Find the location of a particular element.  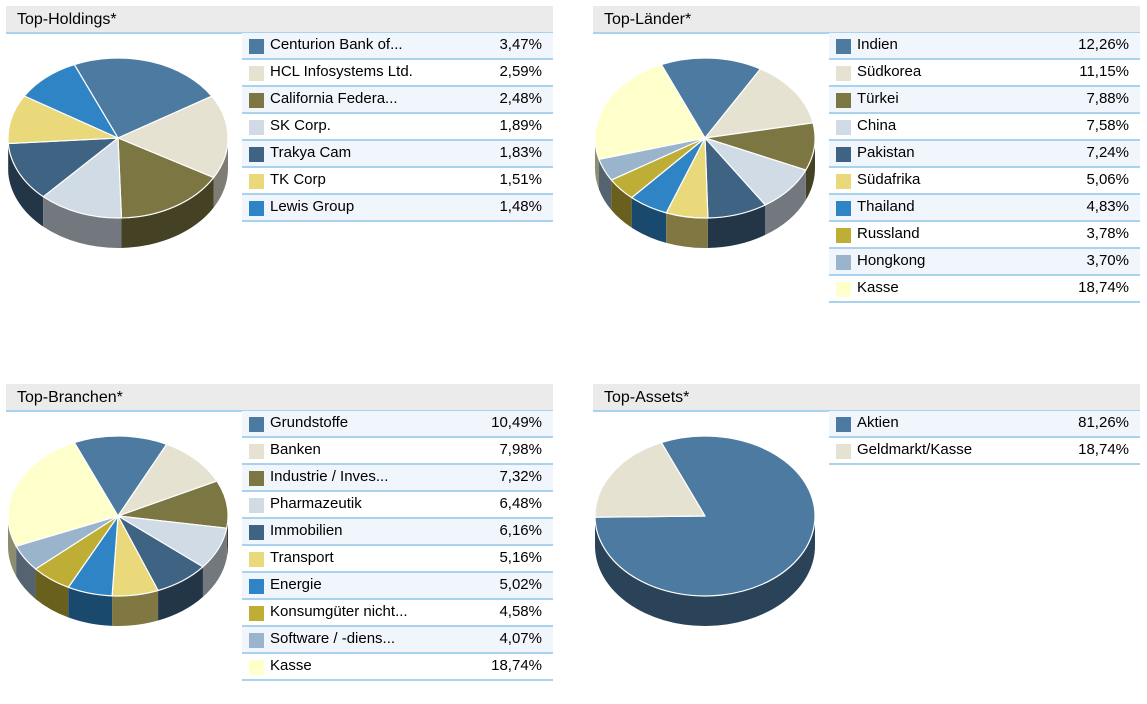

legend-value: 5,16% is located at coordinates (520, 557).